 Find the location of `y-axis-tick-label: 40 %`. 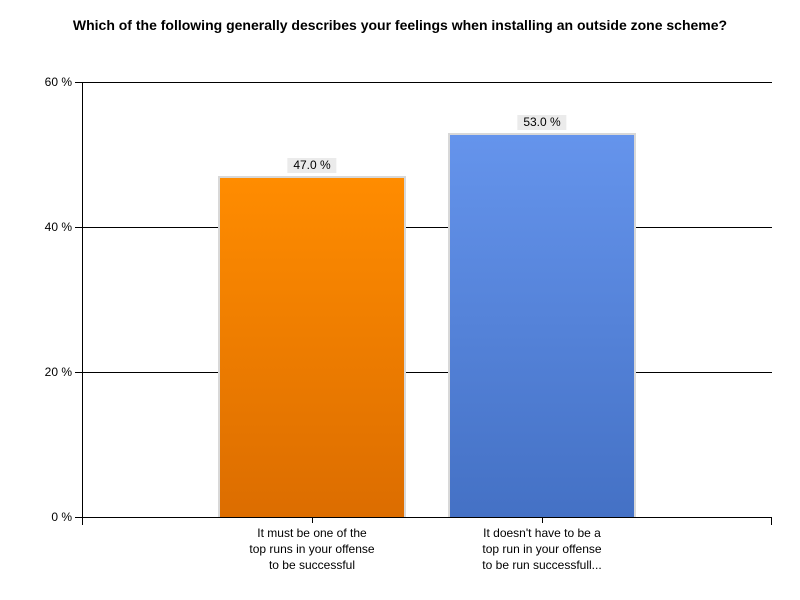

y-axis-tick-label: 40 % is located at coordinates (58, 227).